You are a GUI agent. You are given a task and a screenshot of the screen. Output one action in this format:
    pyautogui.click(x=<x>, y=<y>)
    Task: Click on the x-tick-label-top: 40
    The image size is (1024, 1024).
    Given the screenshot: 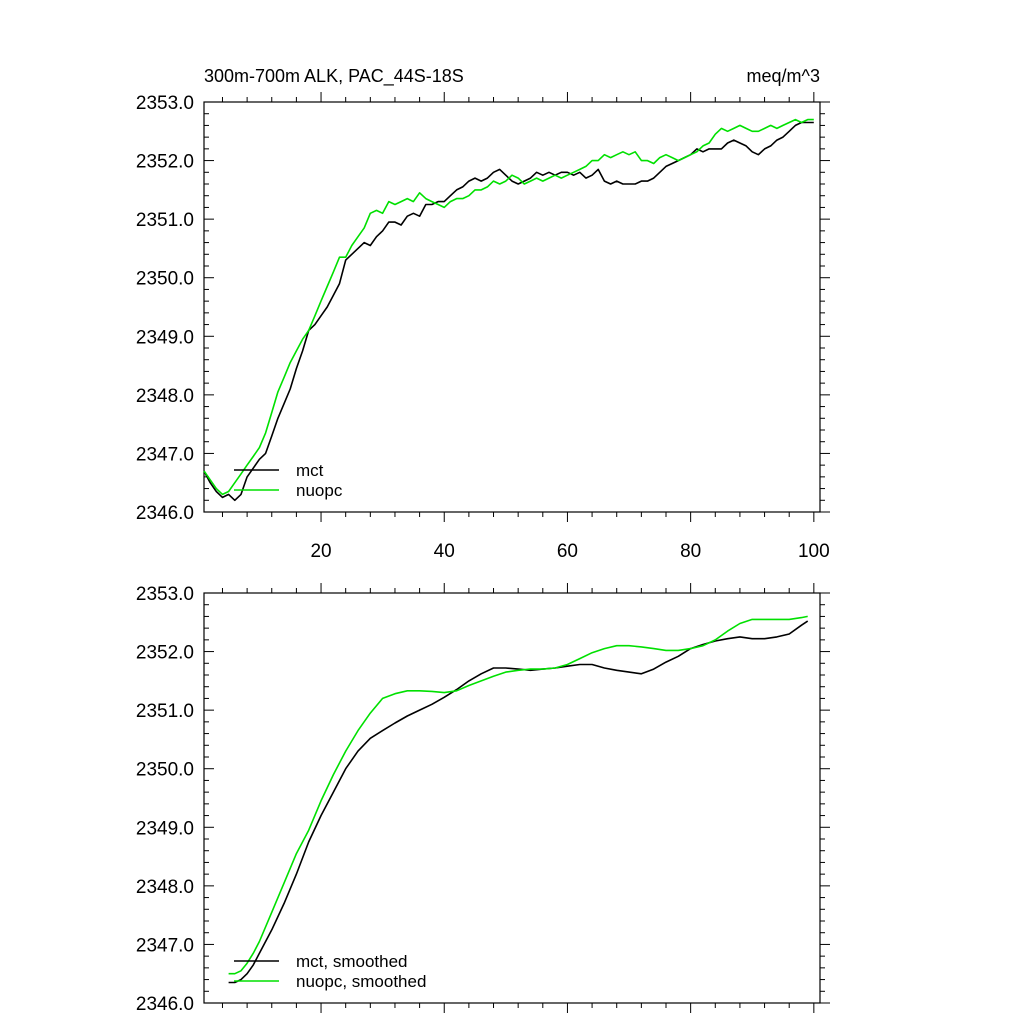 What is the action you would take?
    pyautogui.click(x=444, y=551)
    